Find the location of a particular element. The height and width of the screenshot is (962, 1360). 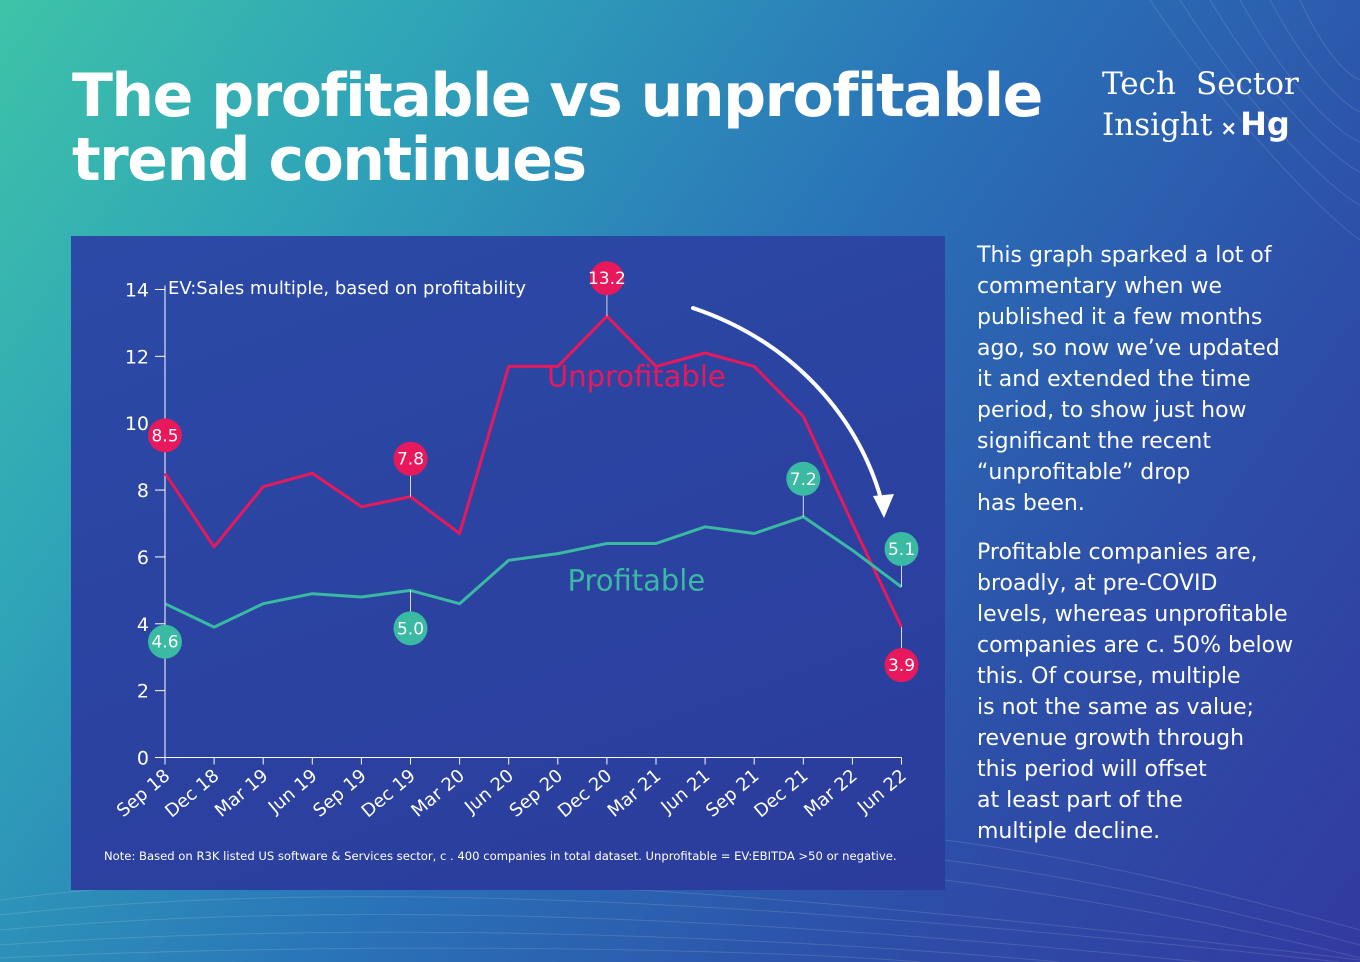

commentary-line: significant the recent is located at coordinates (1094, 441).